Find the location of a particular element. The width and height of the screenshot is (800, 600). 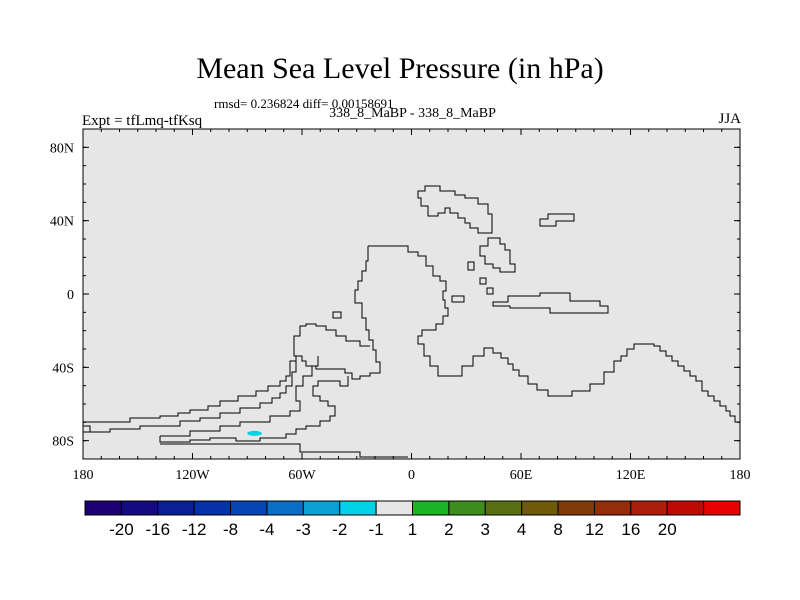

y-tick-label: 0 is located at coordinates (70, 295).